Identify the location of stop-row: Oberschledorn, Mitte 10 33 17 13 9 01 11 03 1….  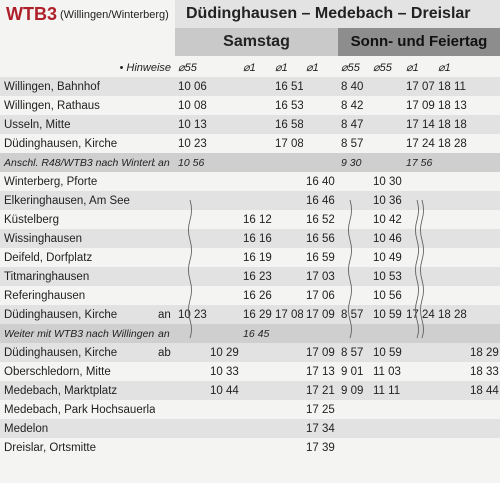
(250, 371).